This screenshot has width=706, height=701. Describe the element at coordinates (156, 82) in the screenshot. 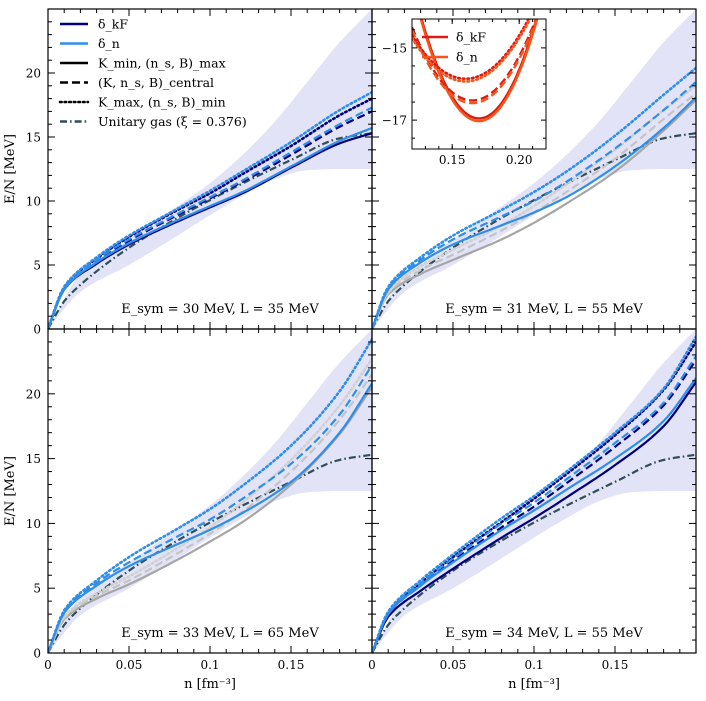

I see `legend-label: (K, n_s, B)_central` at that location.